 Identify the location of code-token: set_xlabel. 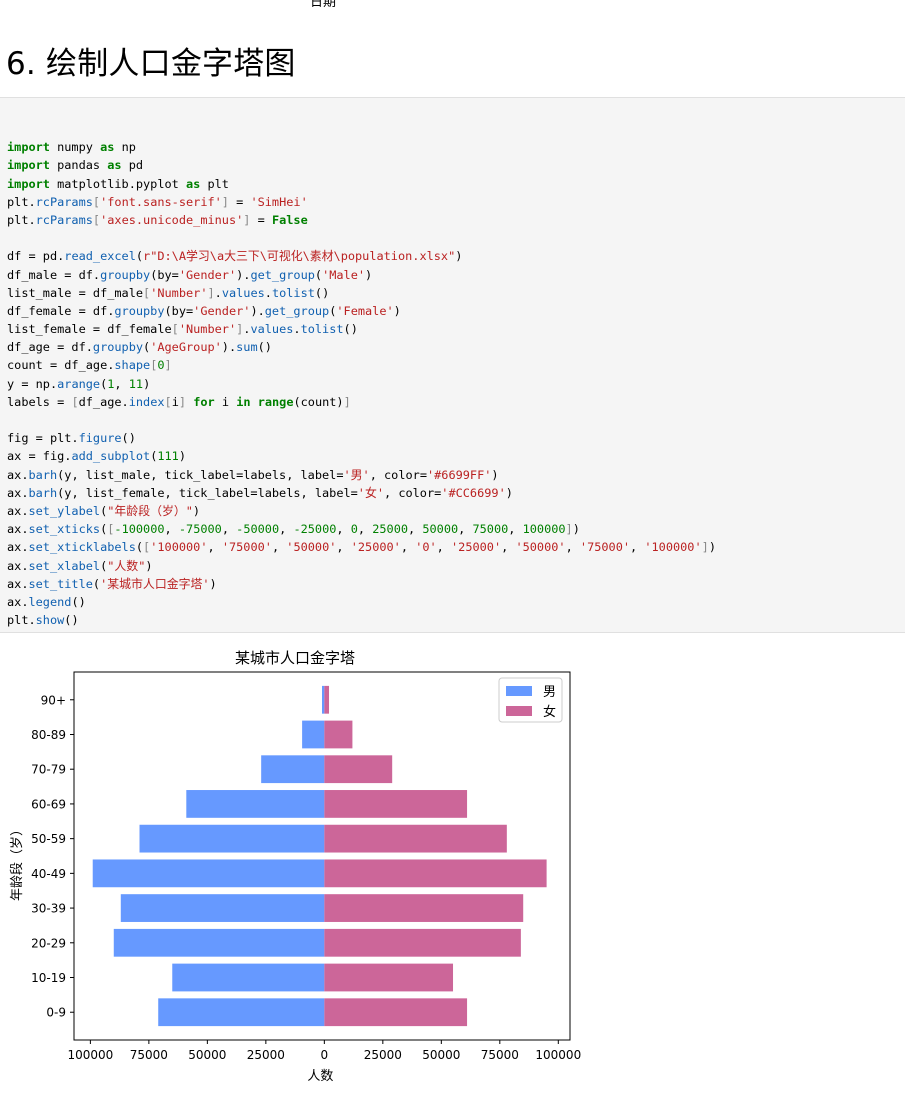
(64, 565).